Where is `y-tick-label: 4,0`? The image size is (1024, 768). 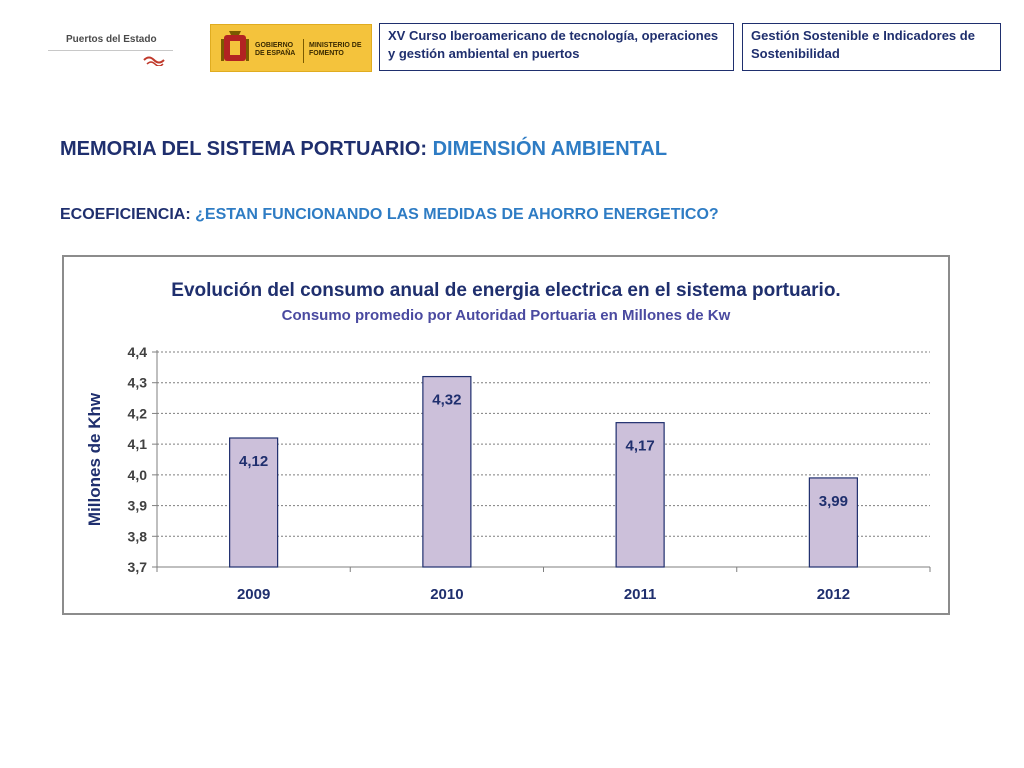
y-tick-label: 4,0 is located at coordinates (138, 475).